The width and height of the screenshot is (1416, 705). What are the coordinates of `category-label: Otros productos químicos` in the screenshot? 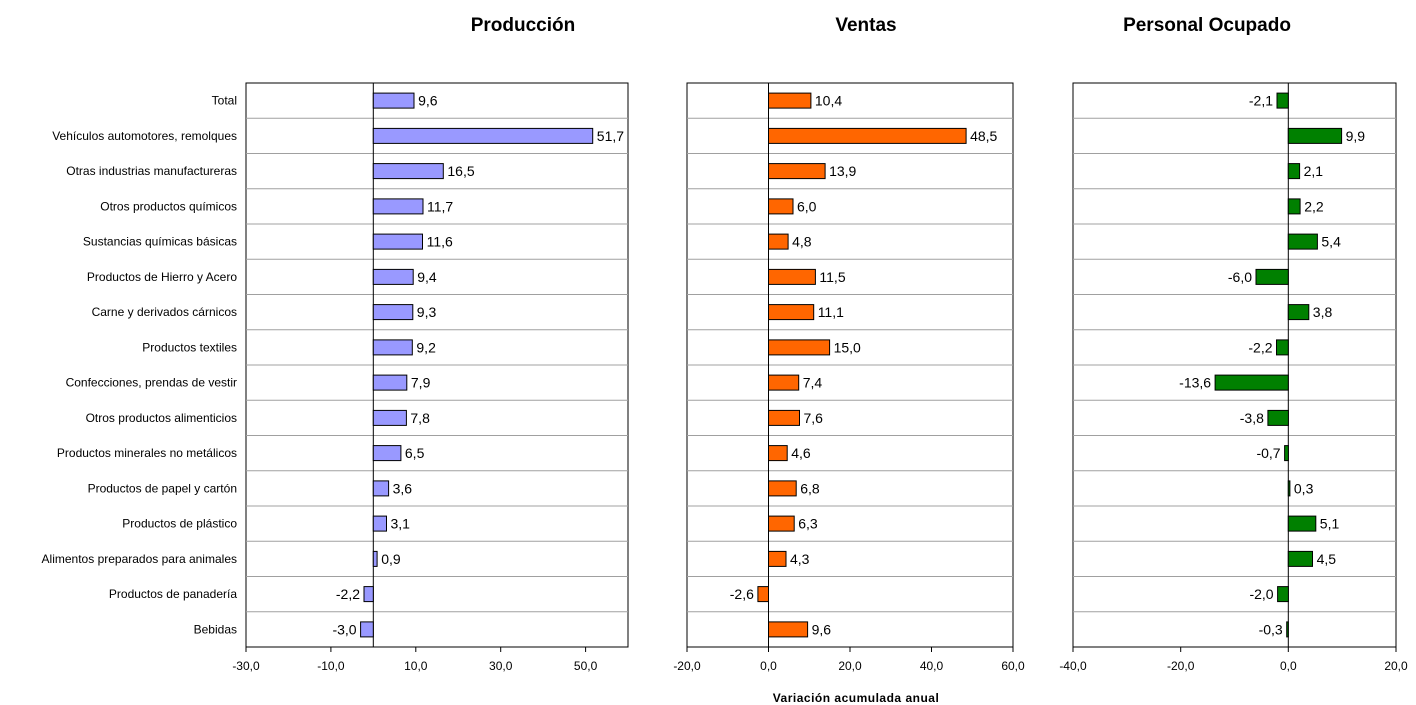 It's located at (168, 206).